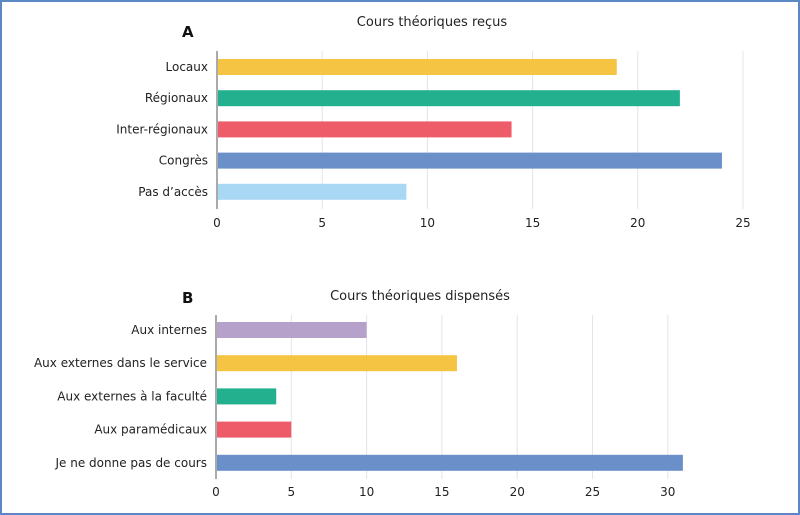 The height and width of the screenshot is (515, 800). What do you see at coordinates (188, 32) in the screenshot?
I see `panel-letter-a: A` at bounding box center [188, 32].